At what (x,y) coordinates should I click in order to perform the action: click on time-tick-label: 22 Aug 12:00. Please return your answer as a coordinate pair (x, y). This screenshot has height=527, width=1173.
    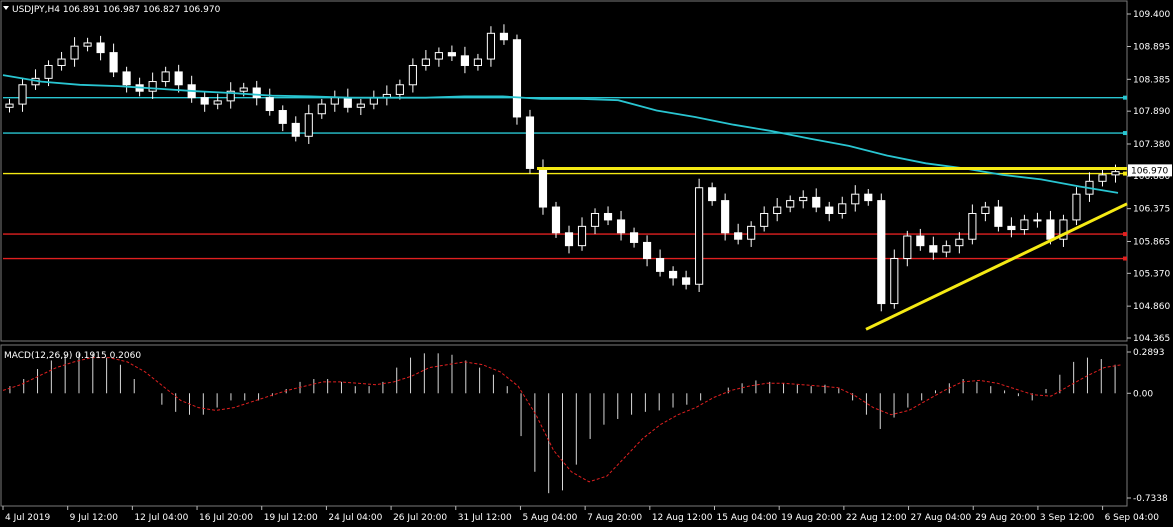
    Looking at the image, I should click on (876, 518).